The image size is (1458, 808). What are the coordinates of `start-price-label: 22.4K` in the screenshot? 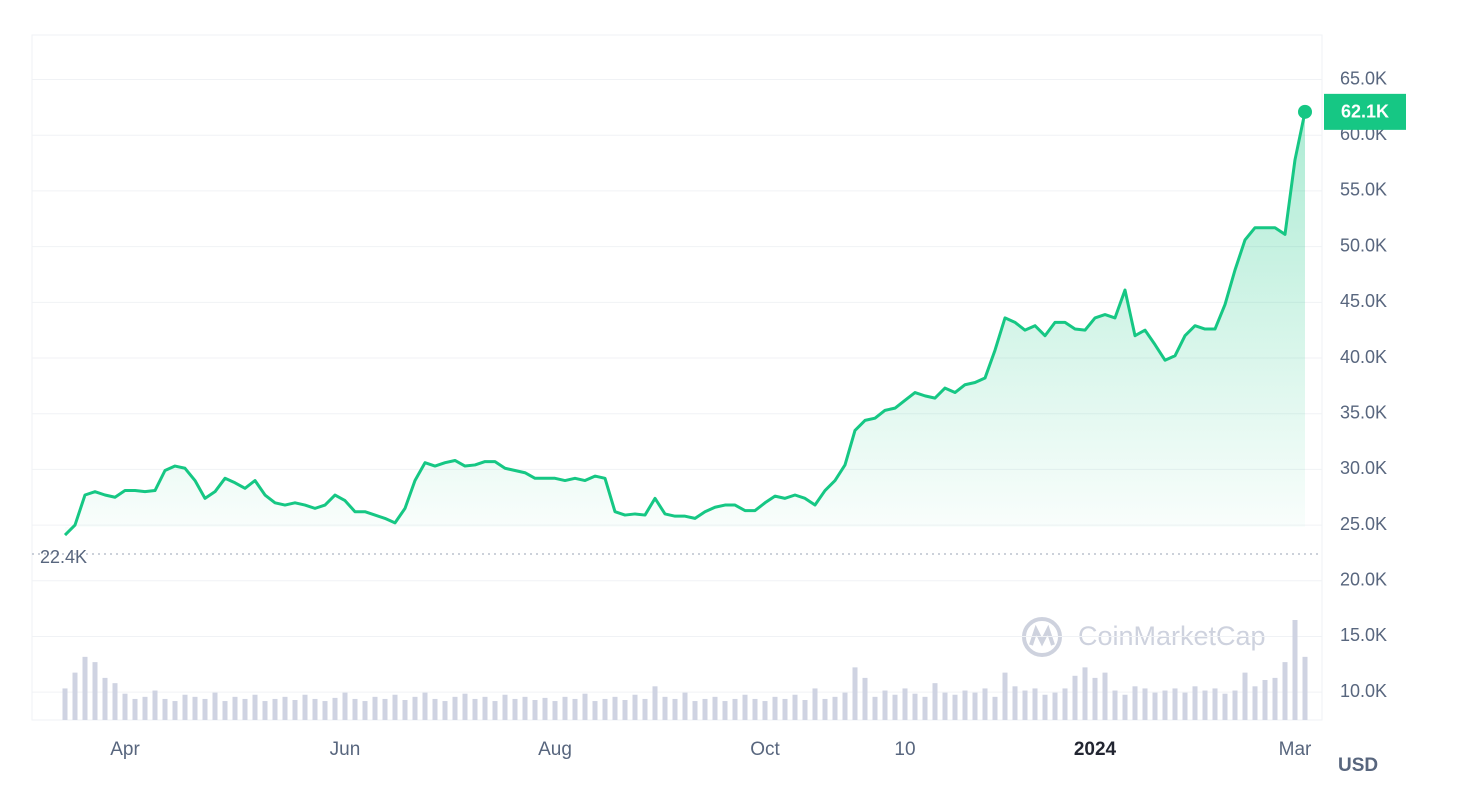 It's located at (63, 557).